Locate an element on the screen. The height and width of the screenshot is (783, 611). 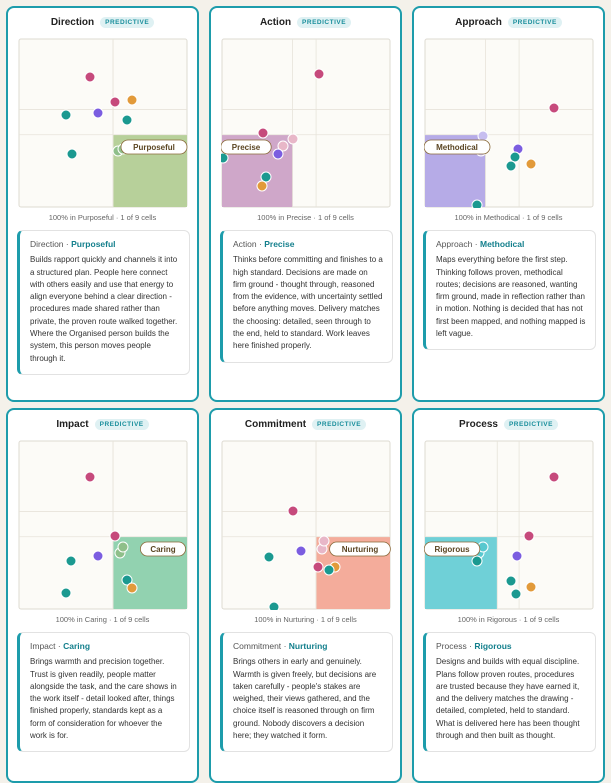
card-header: Approach PREDICTIVE is located at coordinates (508, 22).